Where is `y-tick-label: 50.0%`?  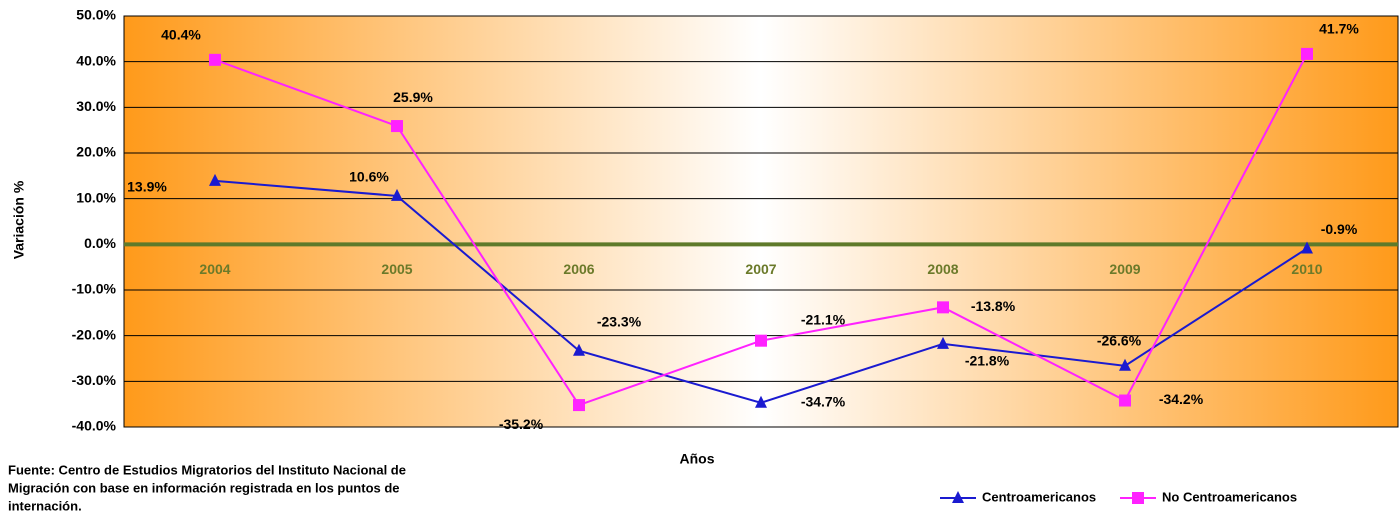 y-tick-label: 50.0% is located at coordinates (96, 15).